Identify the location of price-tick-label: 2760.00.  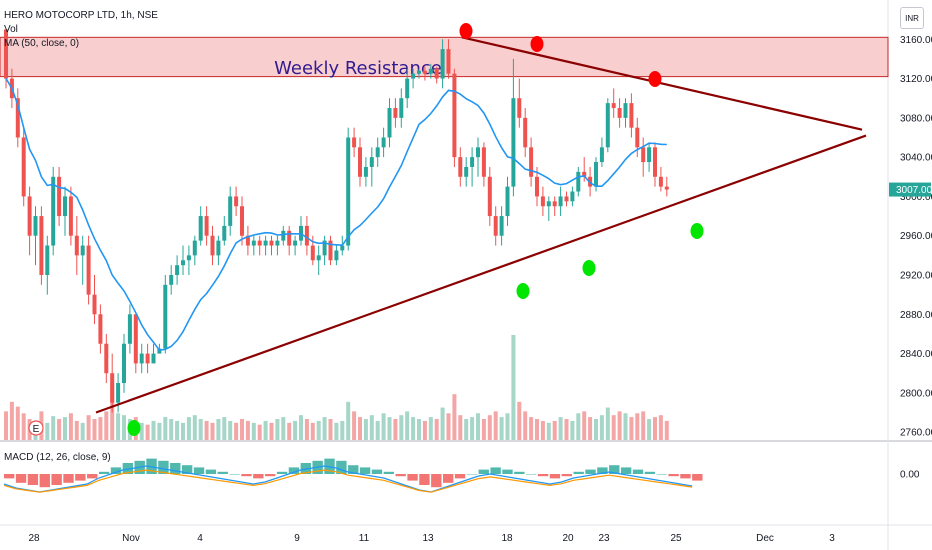
(916, 433).